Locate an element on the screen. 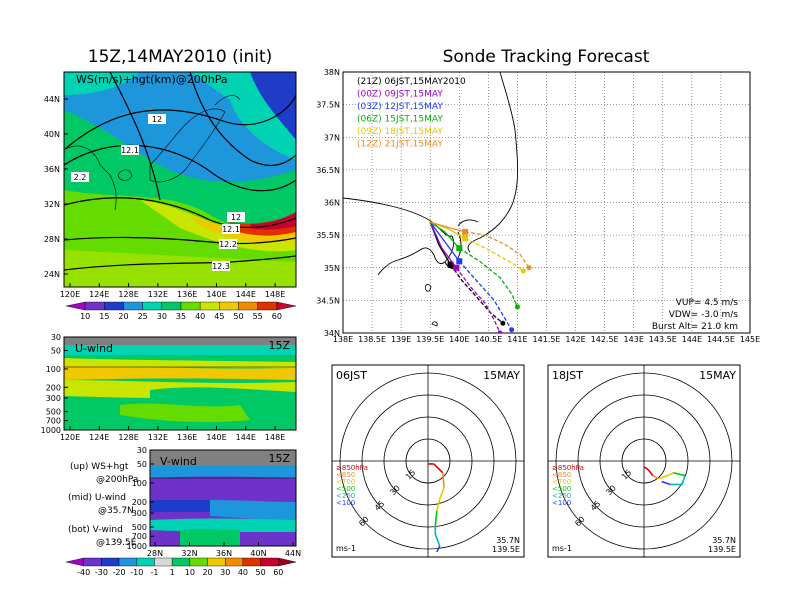  track-lat-label: 37N is located at coordinates (332, 137).